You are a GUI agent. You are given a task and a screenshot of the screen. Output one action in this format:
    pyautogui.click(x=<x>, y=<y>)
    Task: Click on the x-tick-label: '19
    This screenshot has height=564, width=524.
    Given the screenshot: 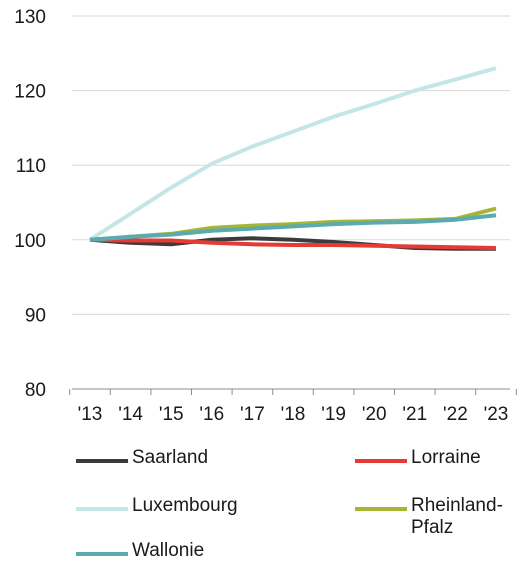 What is the action you would take?
    pyautogui.click(x=333, y=414)
    